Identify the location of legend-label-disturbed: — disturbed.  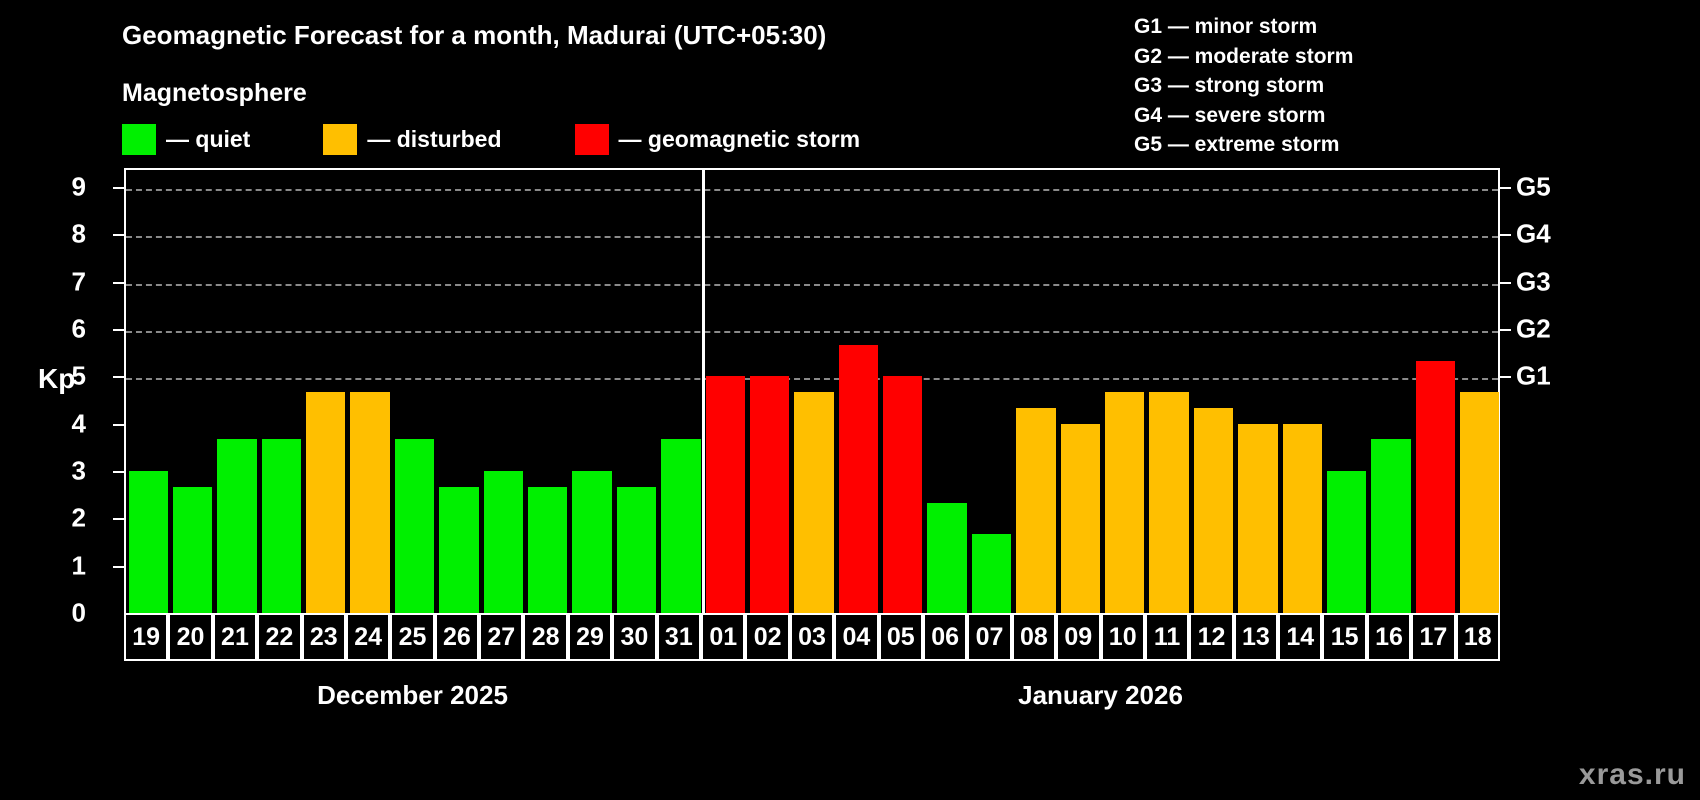
(434, 138).